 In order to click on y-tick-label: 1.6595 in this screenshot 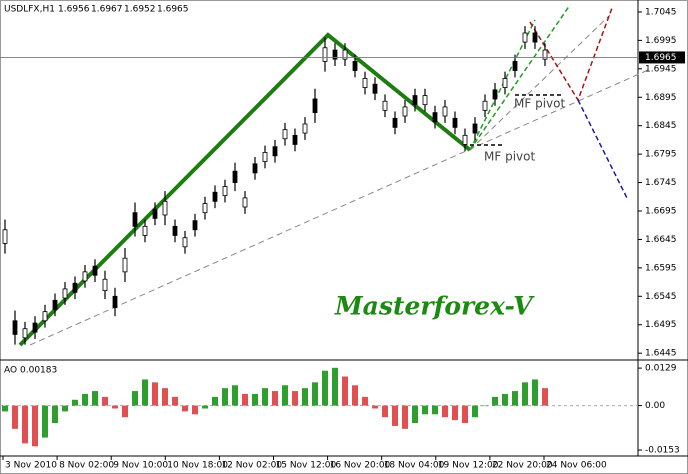, I will do `click(661, 268)`.